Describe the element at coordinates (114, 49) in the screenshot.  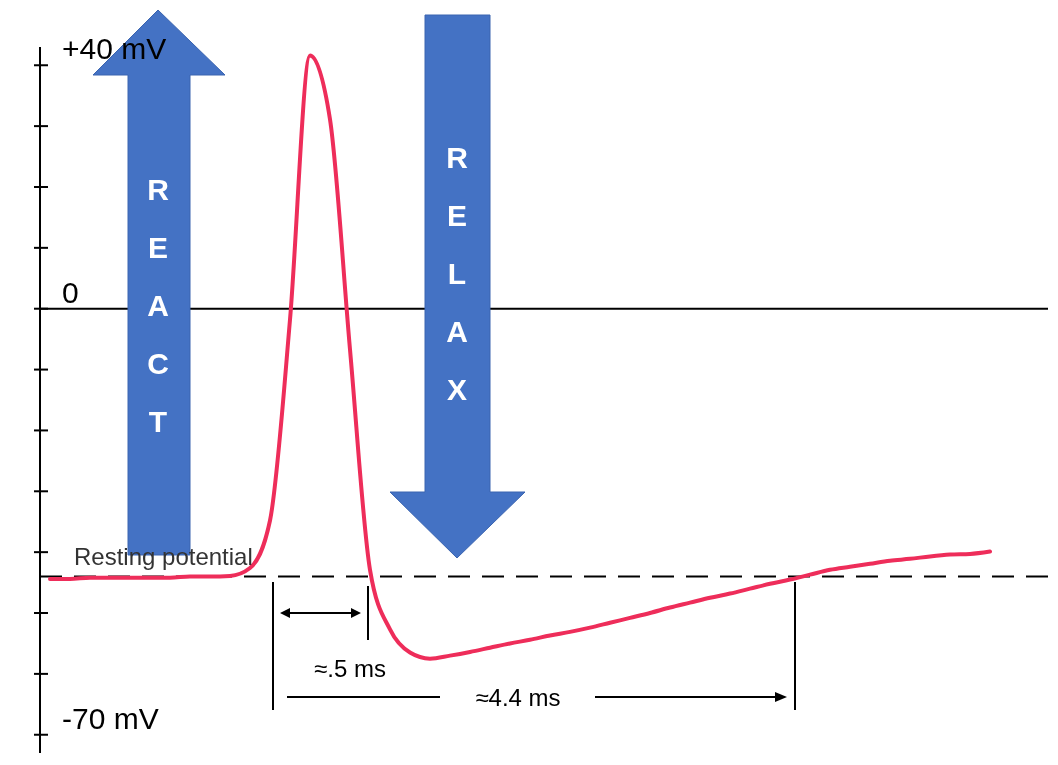
I see `y-tick-label: +40 mV` at that location.